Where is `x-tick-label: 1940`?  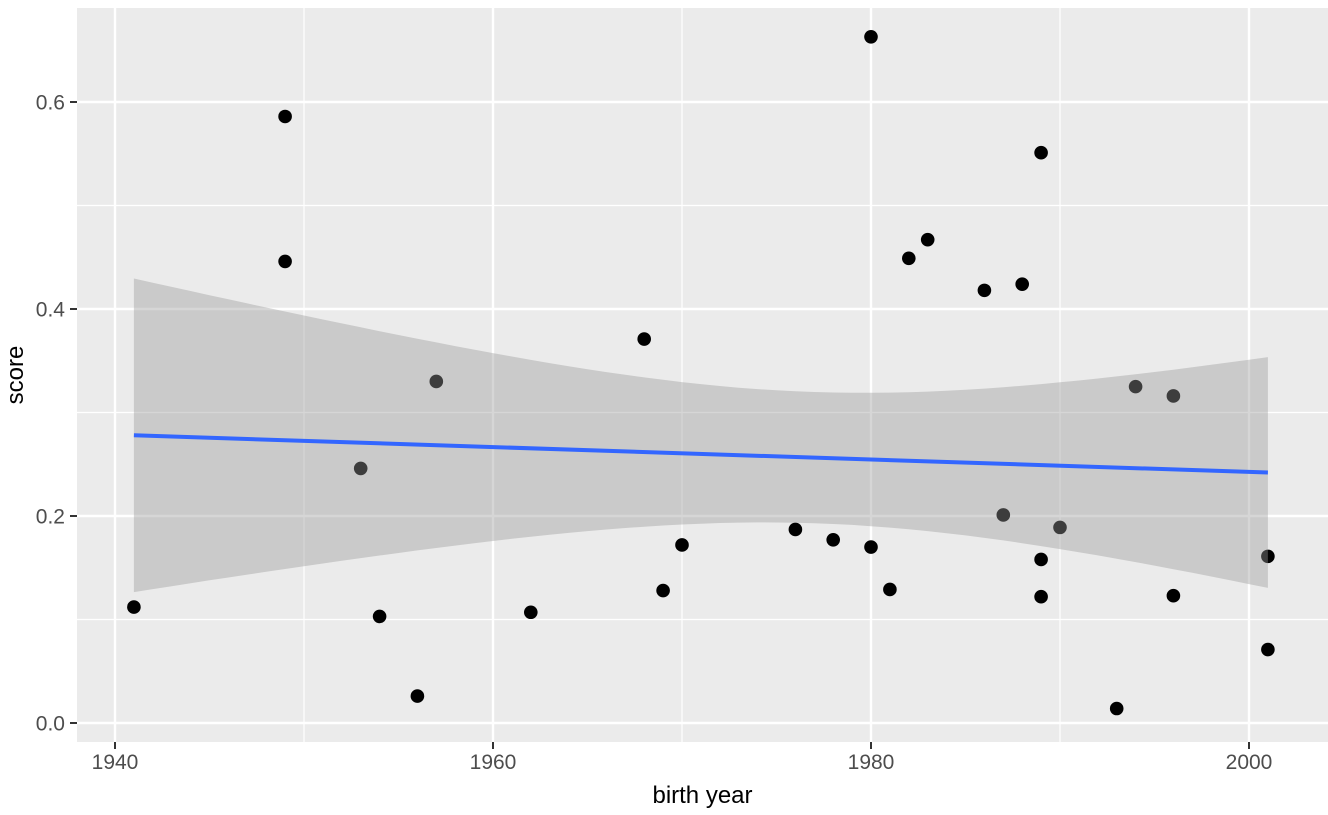 x-tick-label: 1940 is located at coordinates (115, 762).